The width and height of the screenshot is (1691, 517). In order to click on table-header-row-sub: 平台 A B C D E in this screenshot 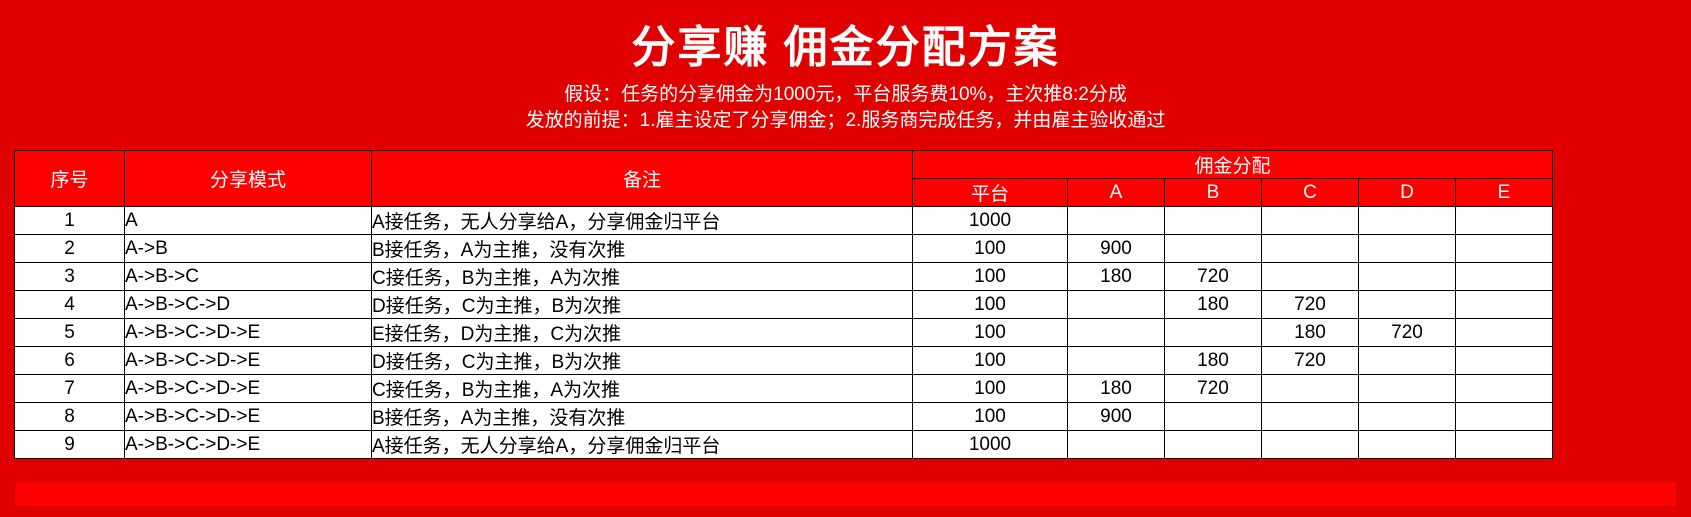, I will do `click(784, 193)`.